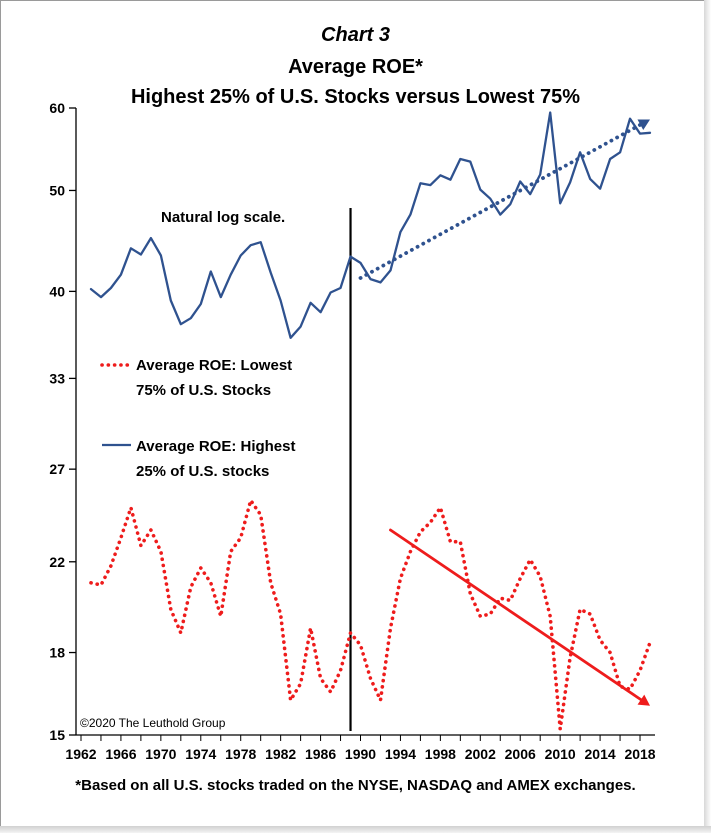 The image size is (711, 833). What do you see at coordinates (57, 190) in the screenshot?
I see `y-tick-label-50: 50` at bounding box center [57, 190].